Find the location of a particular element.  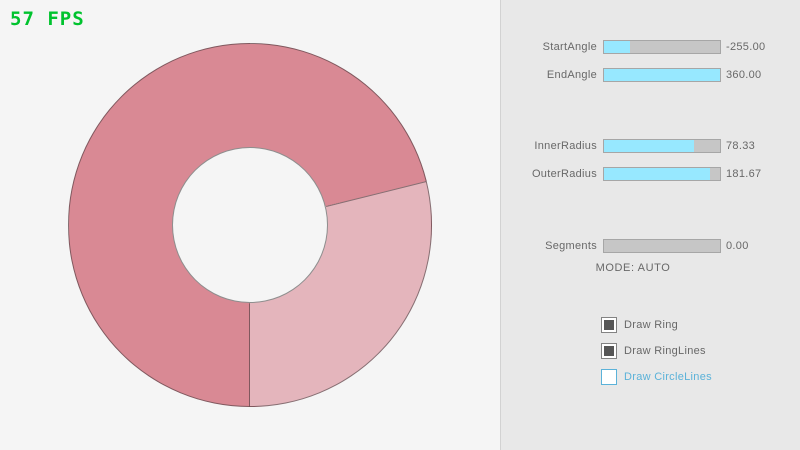

draw-ringlines-label: Draw RingLines is located at coordinates (665, 351).